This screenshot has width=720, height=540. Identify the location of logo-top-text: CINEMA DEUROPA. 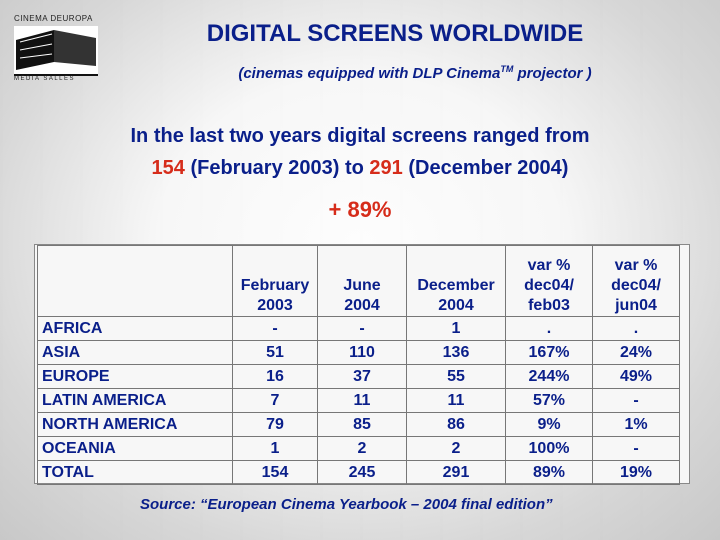
(53, 18).